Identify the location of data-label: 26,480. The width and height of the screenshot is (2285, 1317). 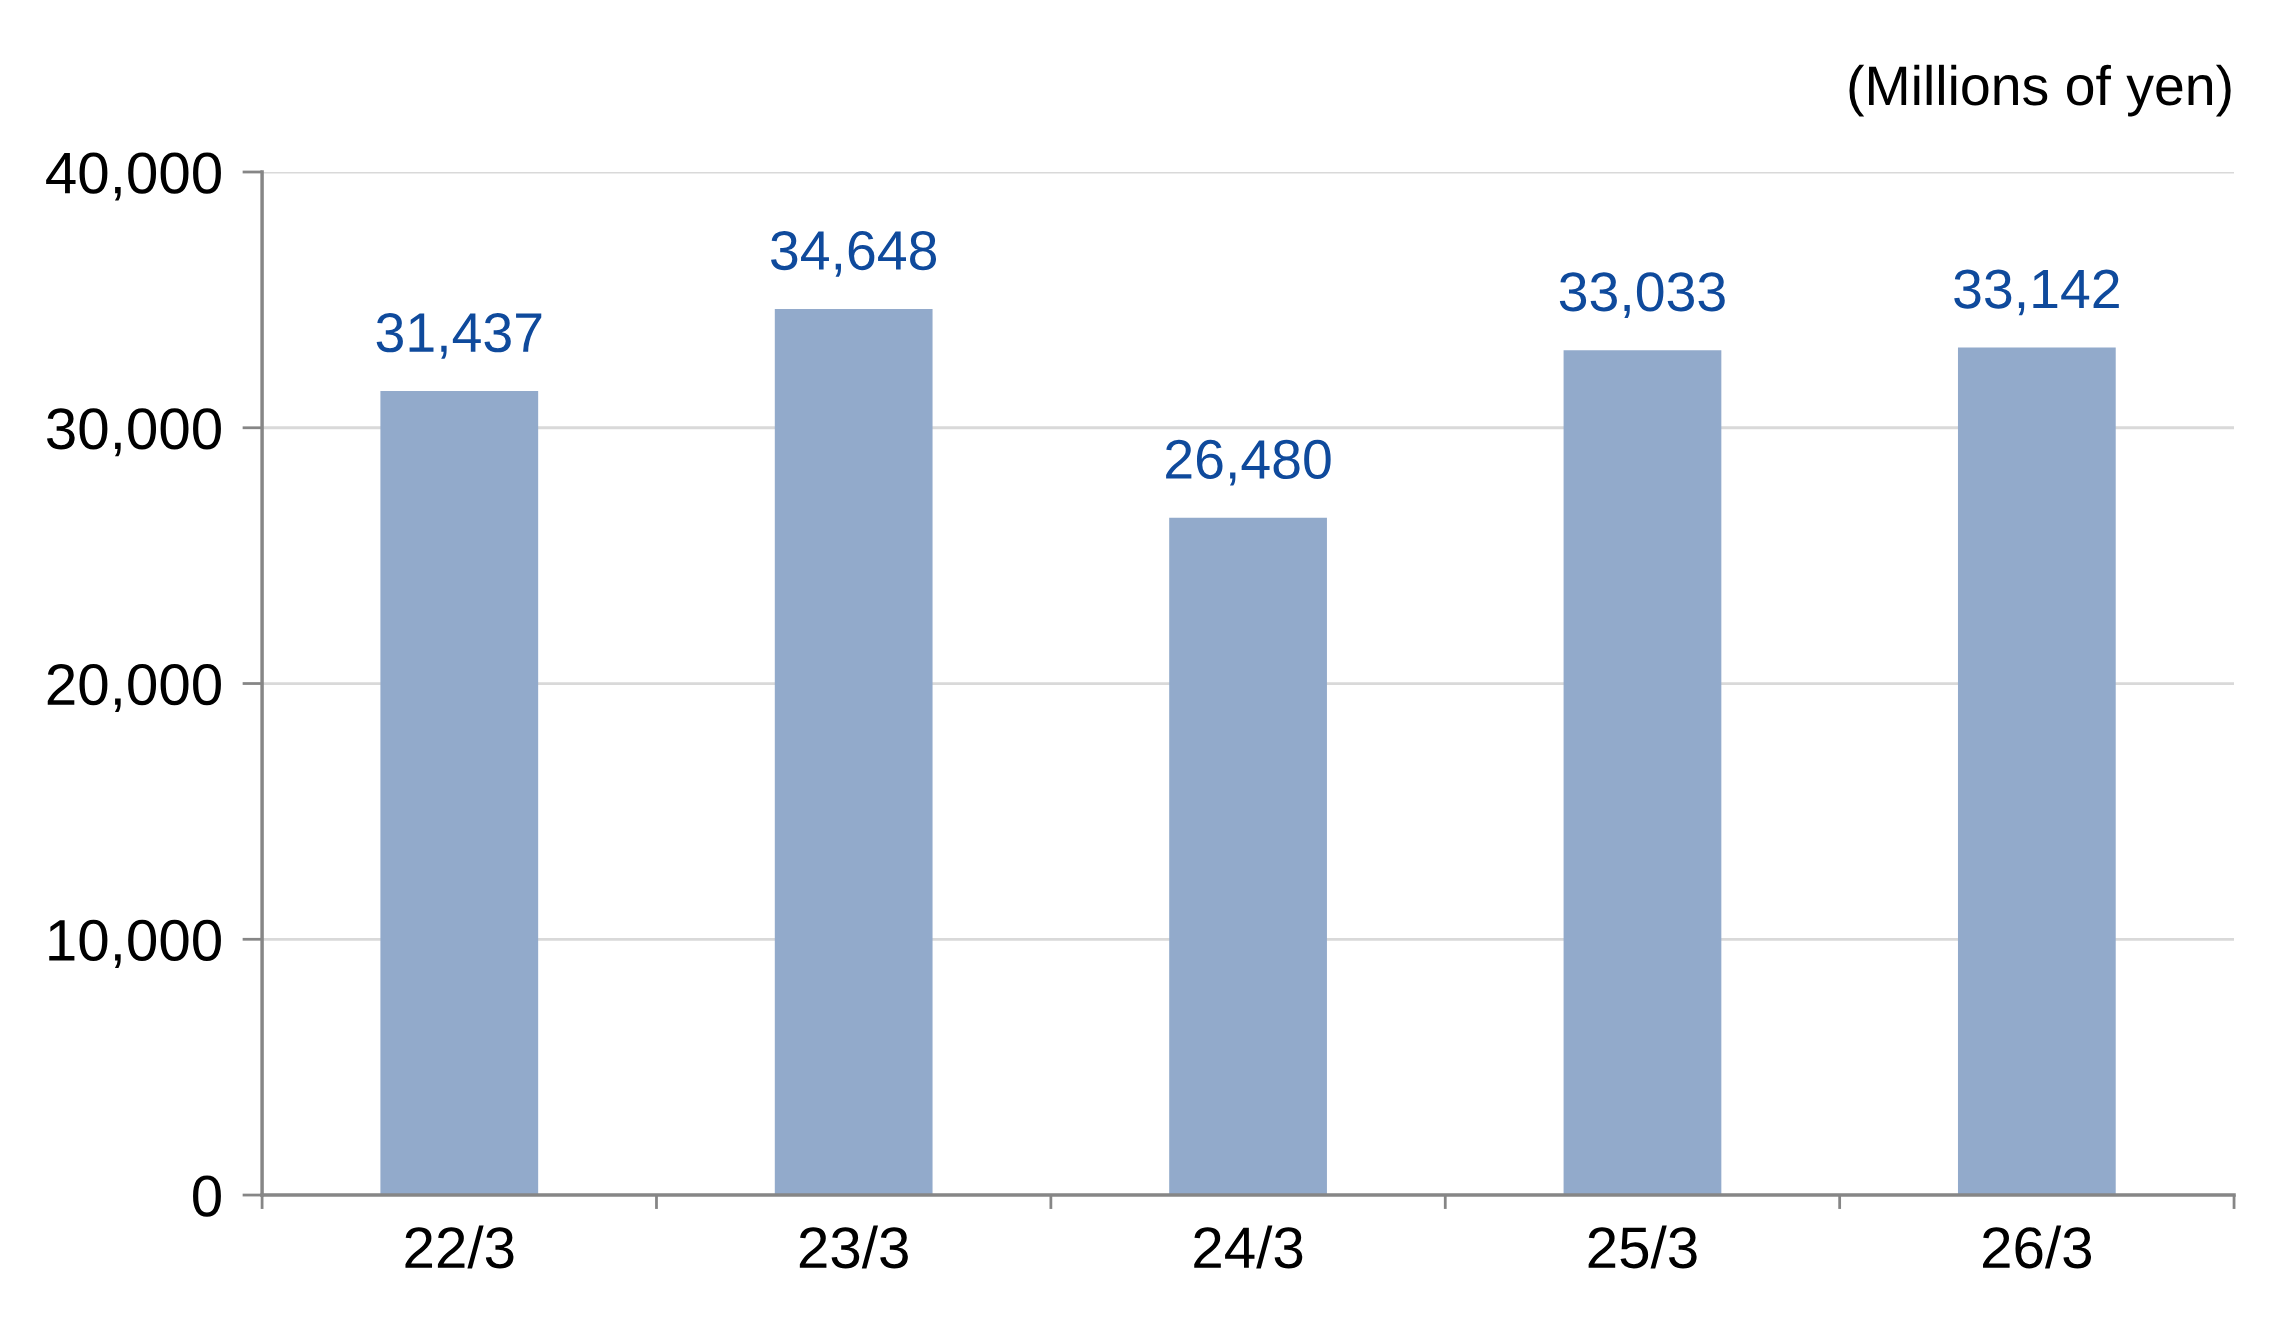
(1248, 462).